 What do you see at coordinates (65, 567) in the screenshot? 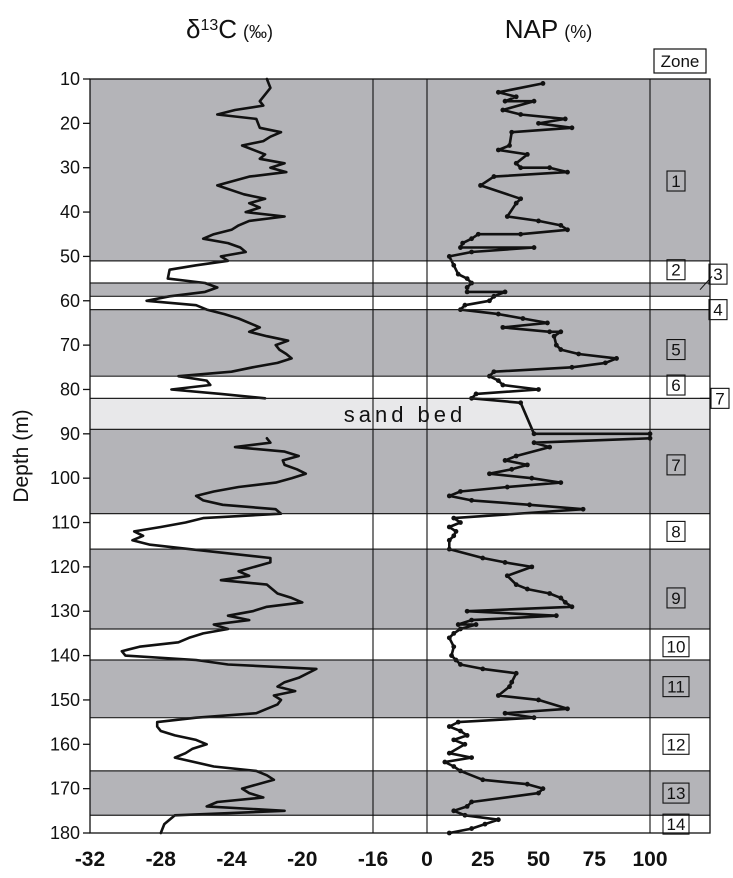
I see `y-tick-label: 120` at bounding box center [65, 567].